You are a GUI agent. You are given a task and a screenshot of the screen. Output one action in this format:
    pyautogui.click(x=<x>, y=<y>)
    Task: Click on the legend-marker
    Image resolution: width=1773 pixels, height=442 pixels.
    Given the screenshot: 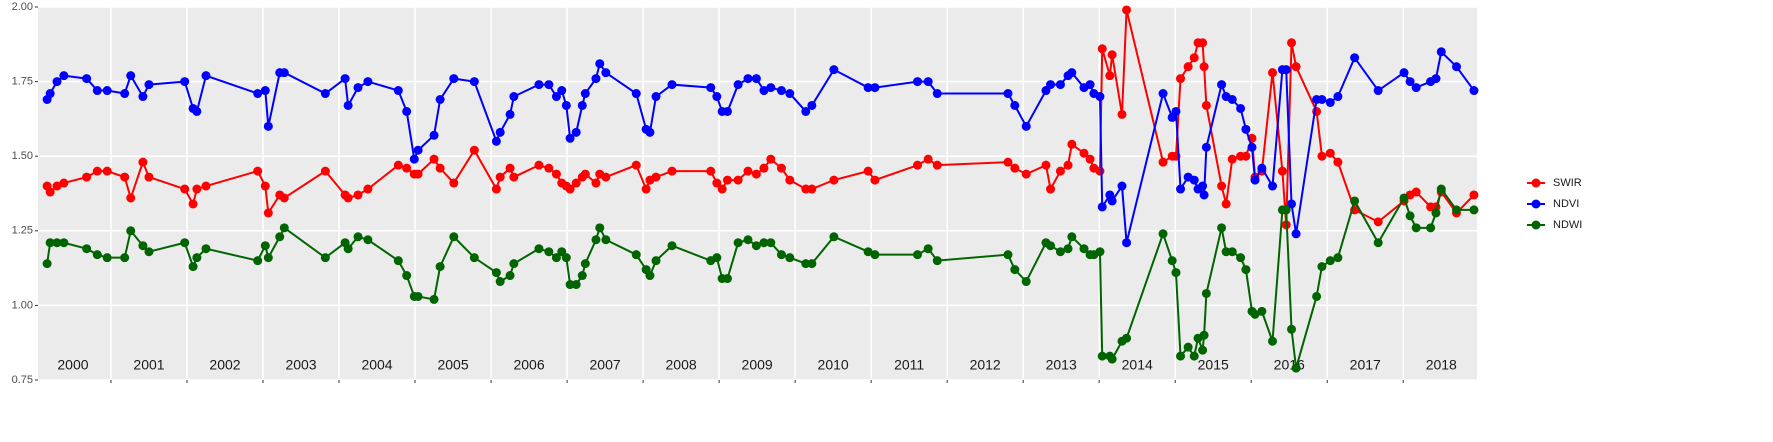 What is the action you would take?
    pyautogui.click(x=1536, y=225)
    